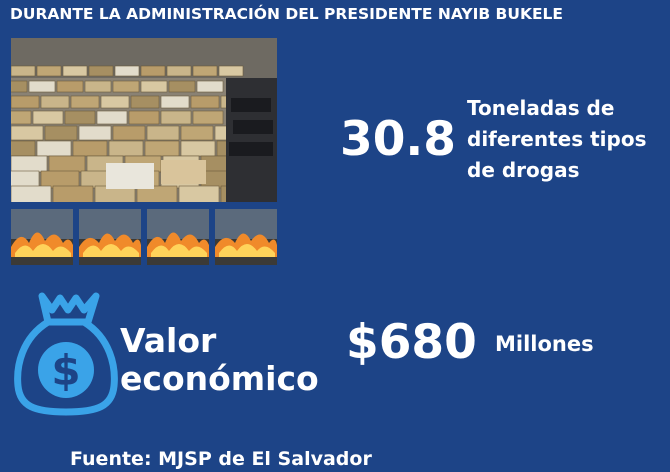 The width and height of the screenshot is (670, 472). What do you see at coordinates (221, 459) in the screenshot?
I see `source-credit: Fuente: MJSP de El Salvador` at bounding box center [221, 459].